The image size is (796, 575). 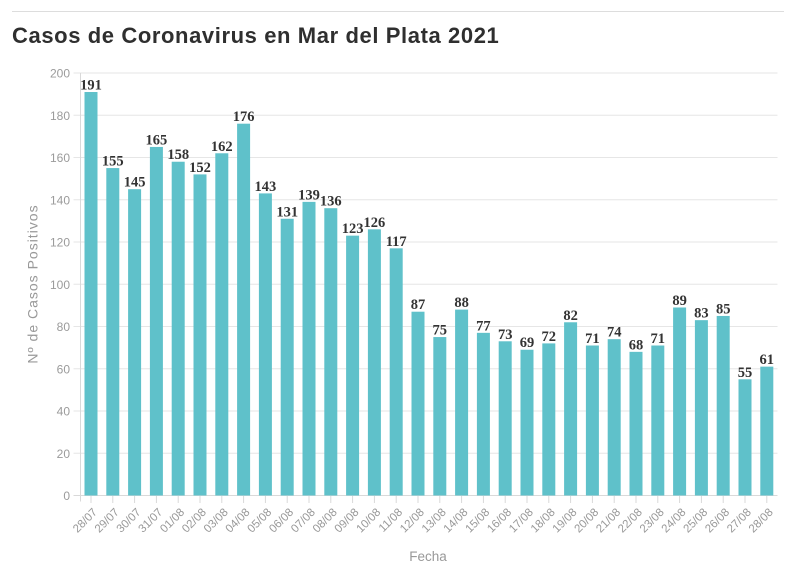 What do you see at coordinates (287, 212) in the screenshot?
I see `svg-text: 131` at bounding box center [287, 212].